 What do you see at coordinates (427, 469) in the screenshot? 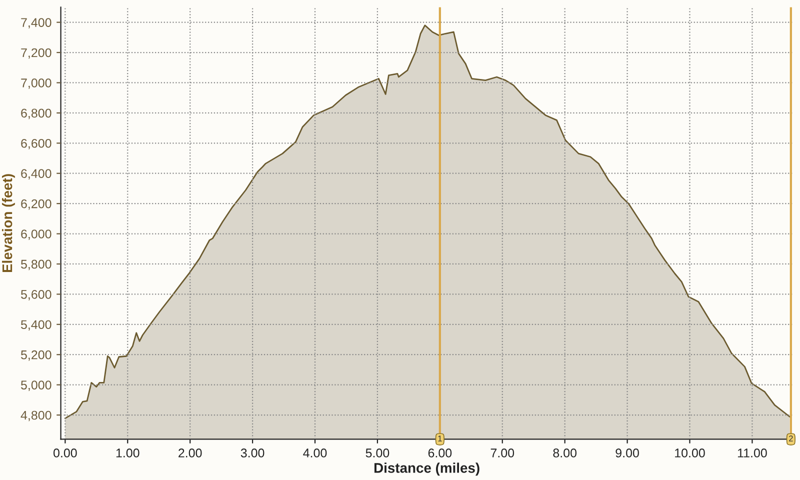
I see `x-axis-title: Distance (miles)` at bounding box center [427, 469].